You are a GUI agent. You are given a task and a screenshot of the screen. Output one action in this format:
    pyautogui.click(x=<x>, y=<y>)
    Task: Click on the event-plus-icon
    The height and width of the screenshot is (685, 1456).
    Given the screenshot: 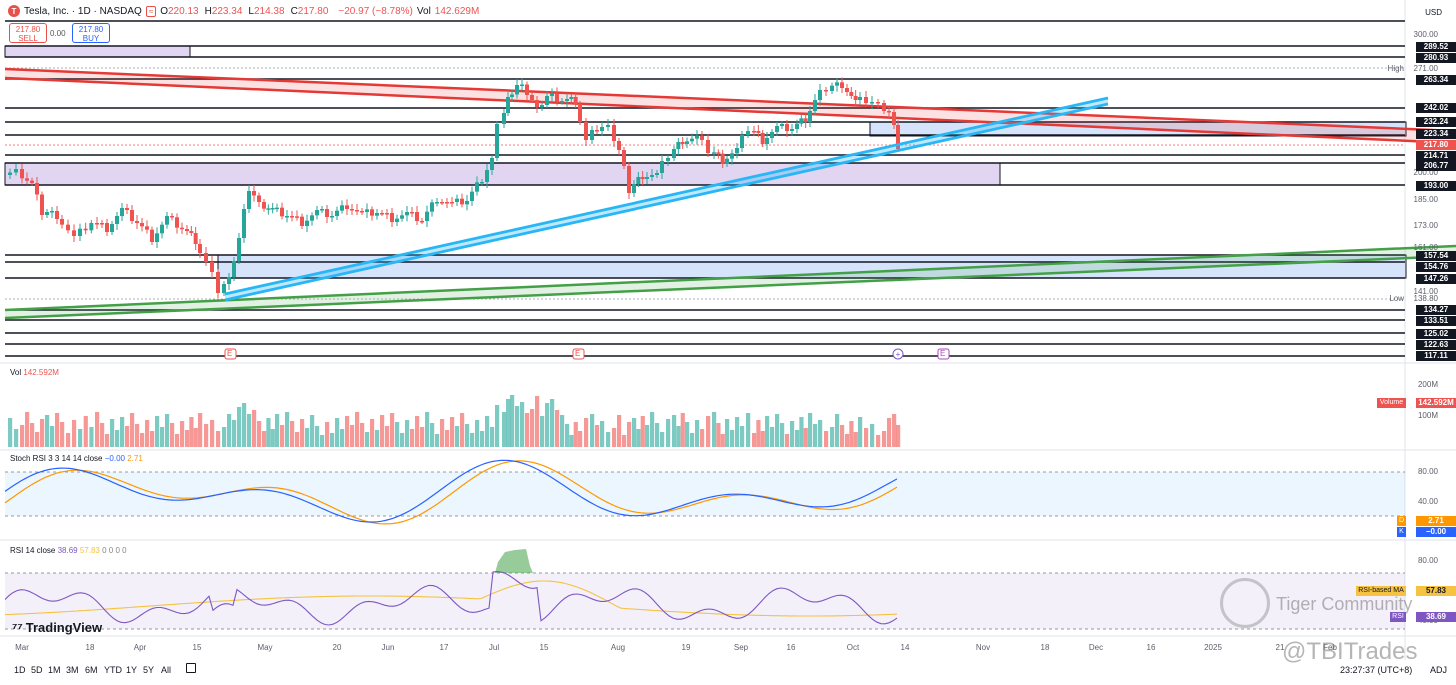 What is the action you would take?
    pyautogui.click(x=898, y=354)
    